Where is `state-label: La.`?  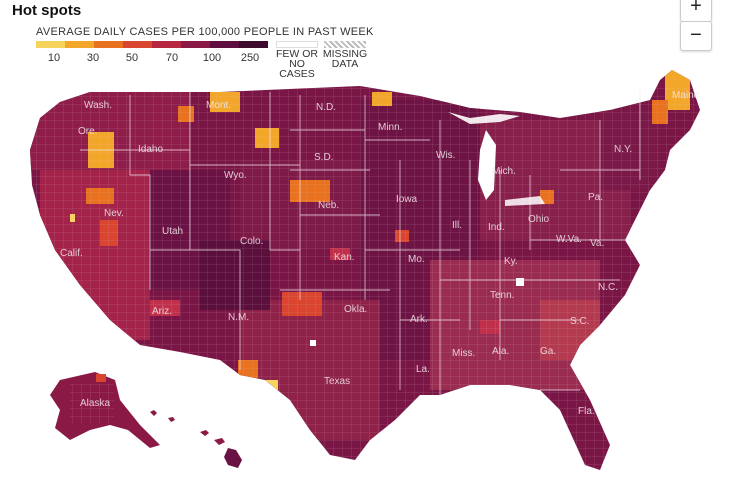 state-label: La. is located at coordinates (423, 369).